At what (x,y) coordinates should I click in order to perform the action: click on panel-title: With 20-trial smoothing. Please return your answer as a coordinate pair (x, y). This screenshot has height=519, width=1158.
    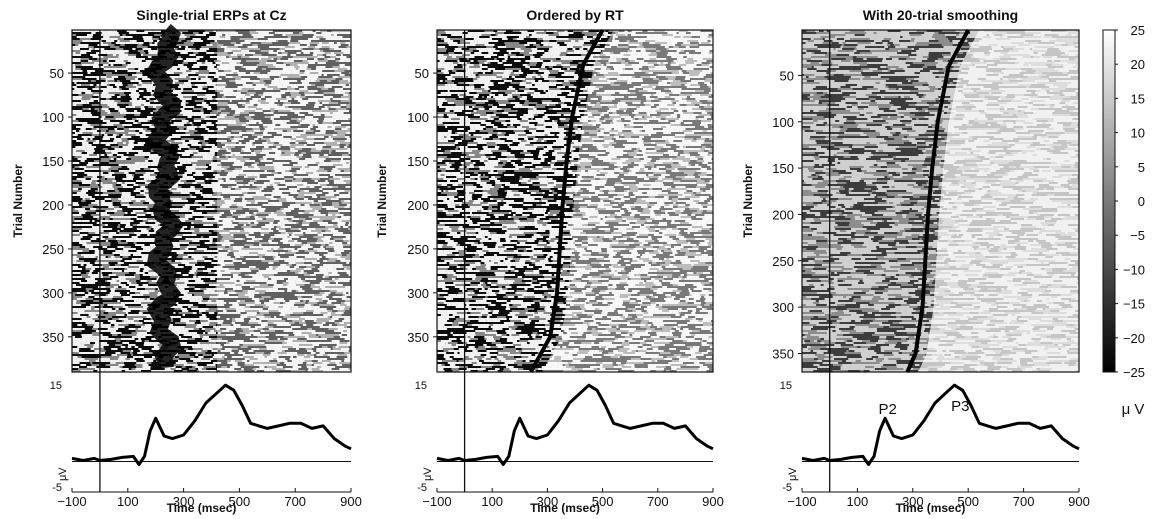
    Looking at the image, I should click on (940, 15).